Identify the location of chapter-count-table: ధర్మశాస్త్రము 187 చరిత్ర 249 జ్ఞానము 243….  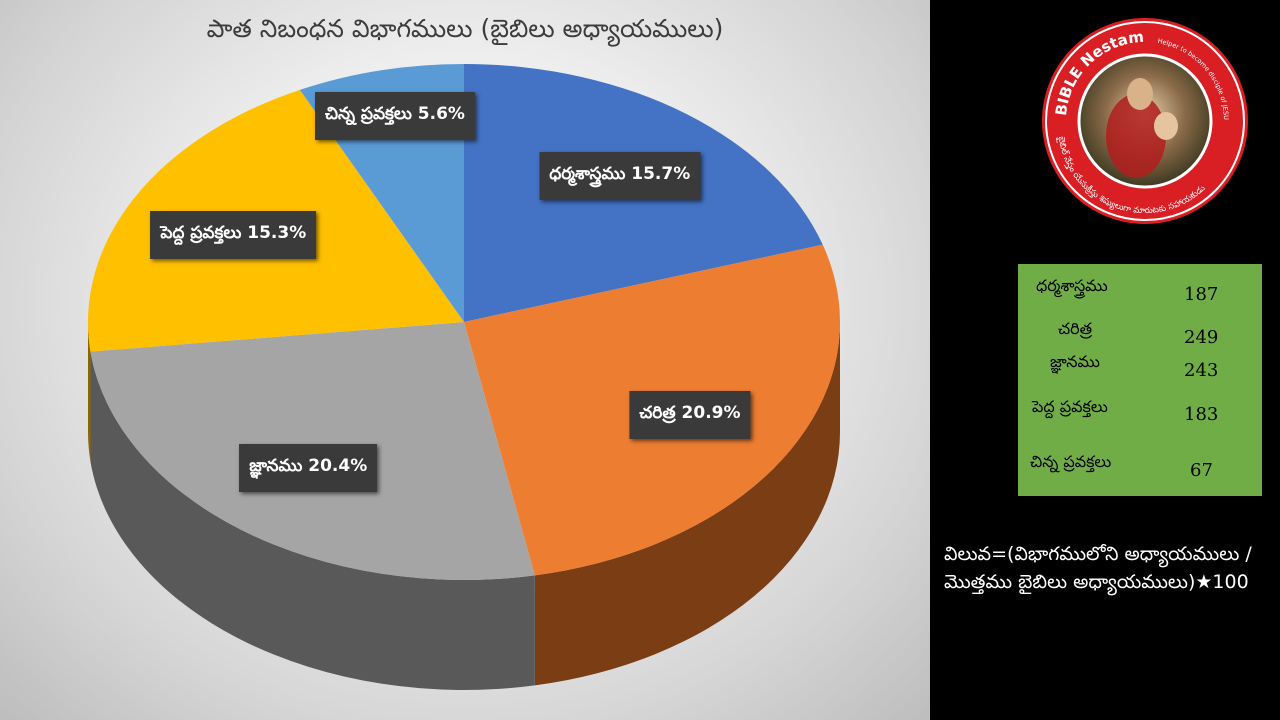
(1140, 380).